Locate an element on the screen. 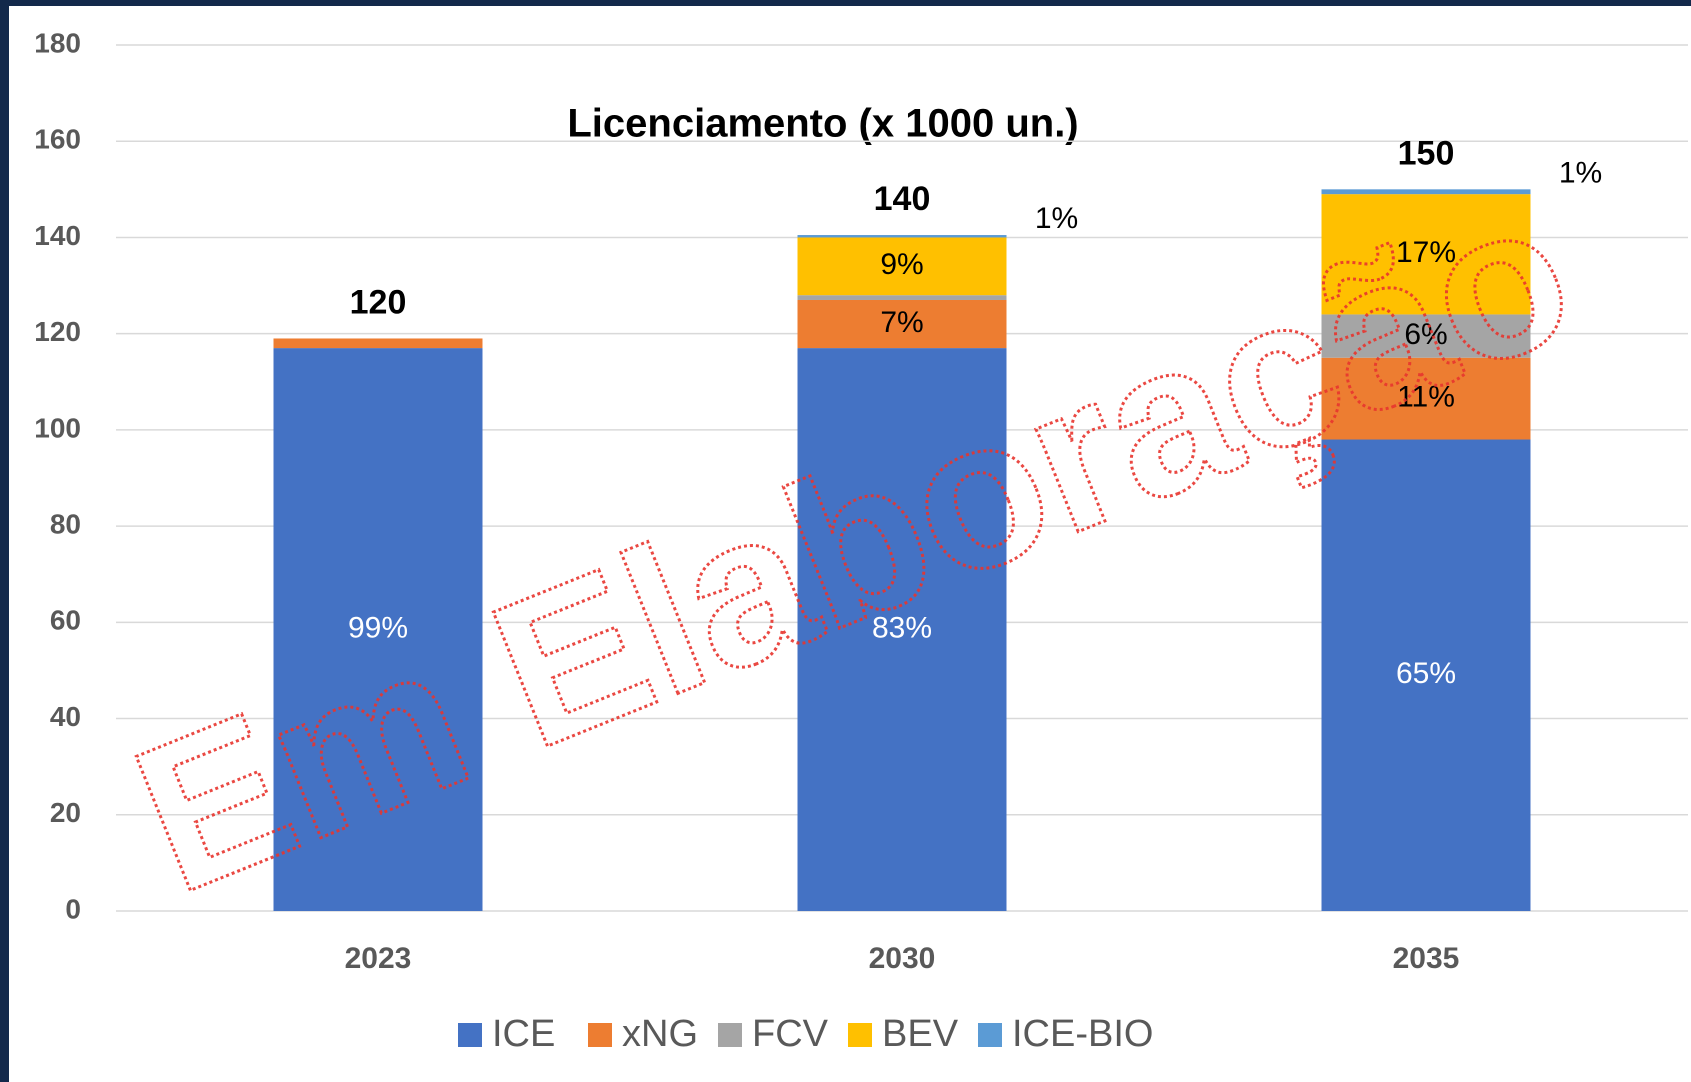 The image size is (1691, 1082). data-label: 9% is located at coordinates (901, 264).